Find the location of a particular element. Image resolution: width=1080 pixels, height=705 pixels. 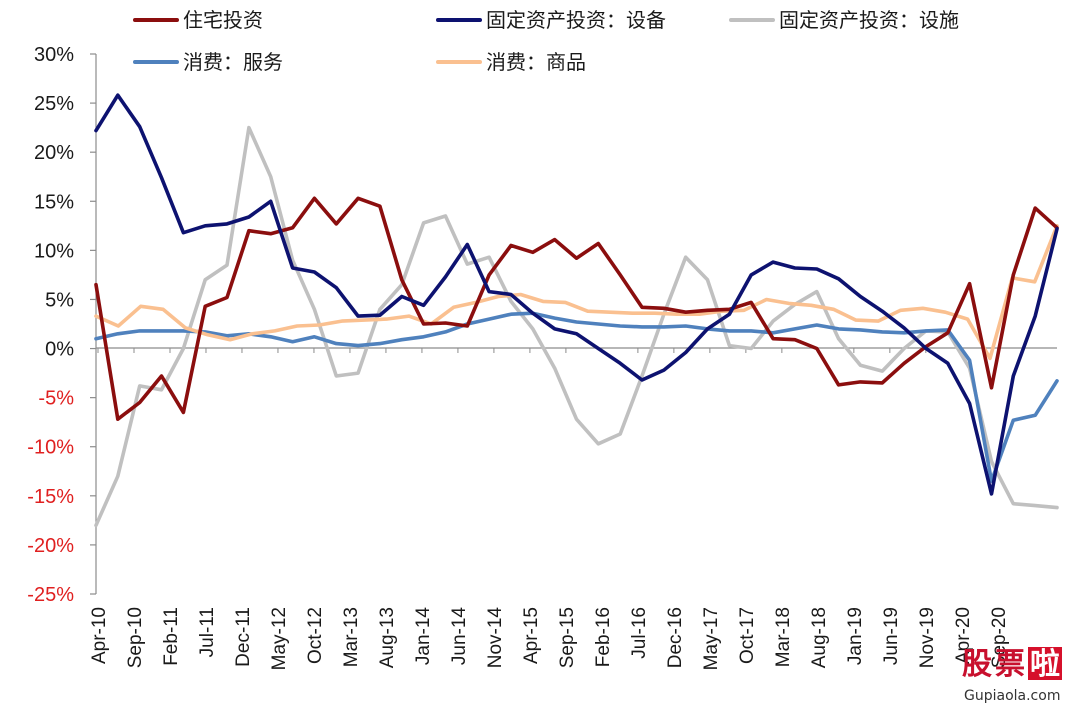

legend-item-1: 住宅投资 is located at coordinates (198, 20).